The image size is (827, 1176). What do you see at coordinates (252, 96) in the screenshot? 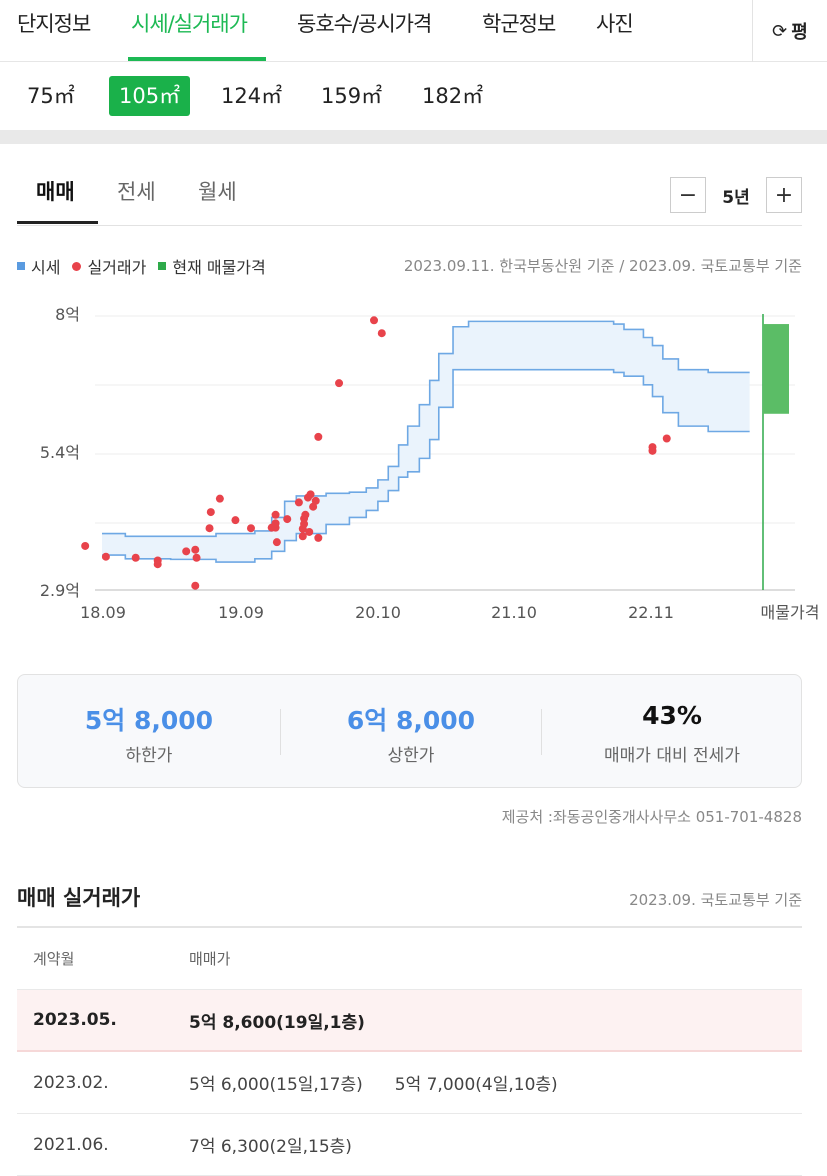
I see `area-124: 124㎡` at bounding box center [252, 96].